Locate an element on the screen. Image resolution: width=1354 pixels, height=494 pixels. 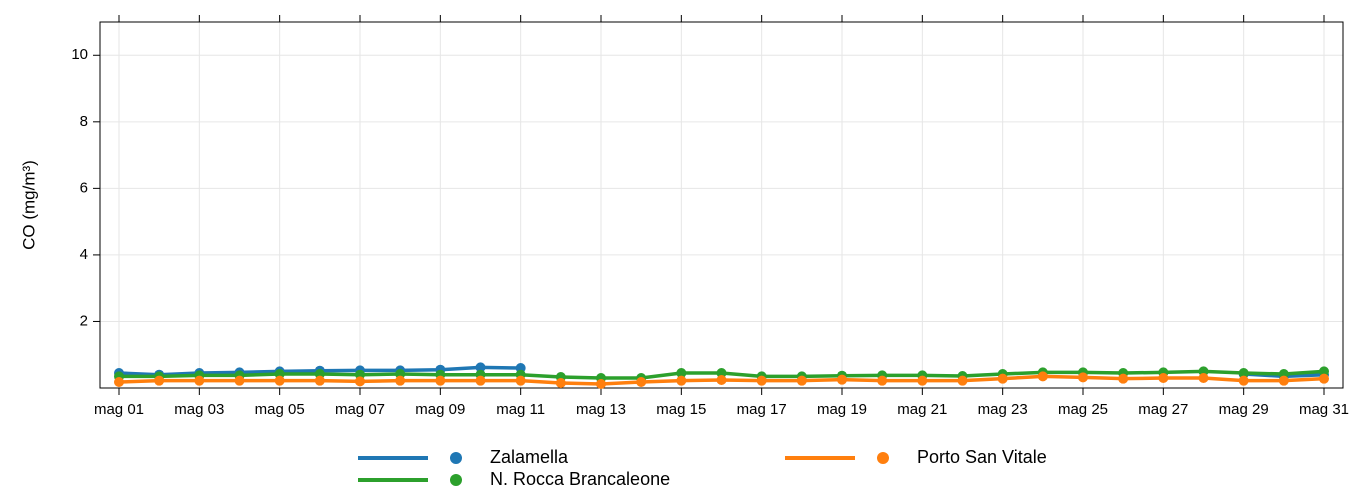
y-tick-label: 8 is located at coordinates (84, 121).